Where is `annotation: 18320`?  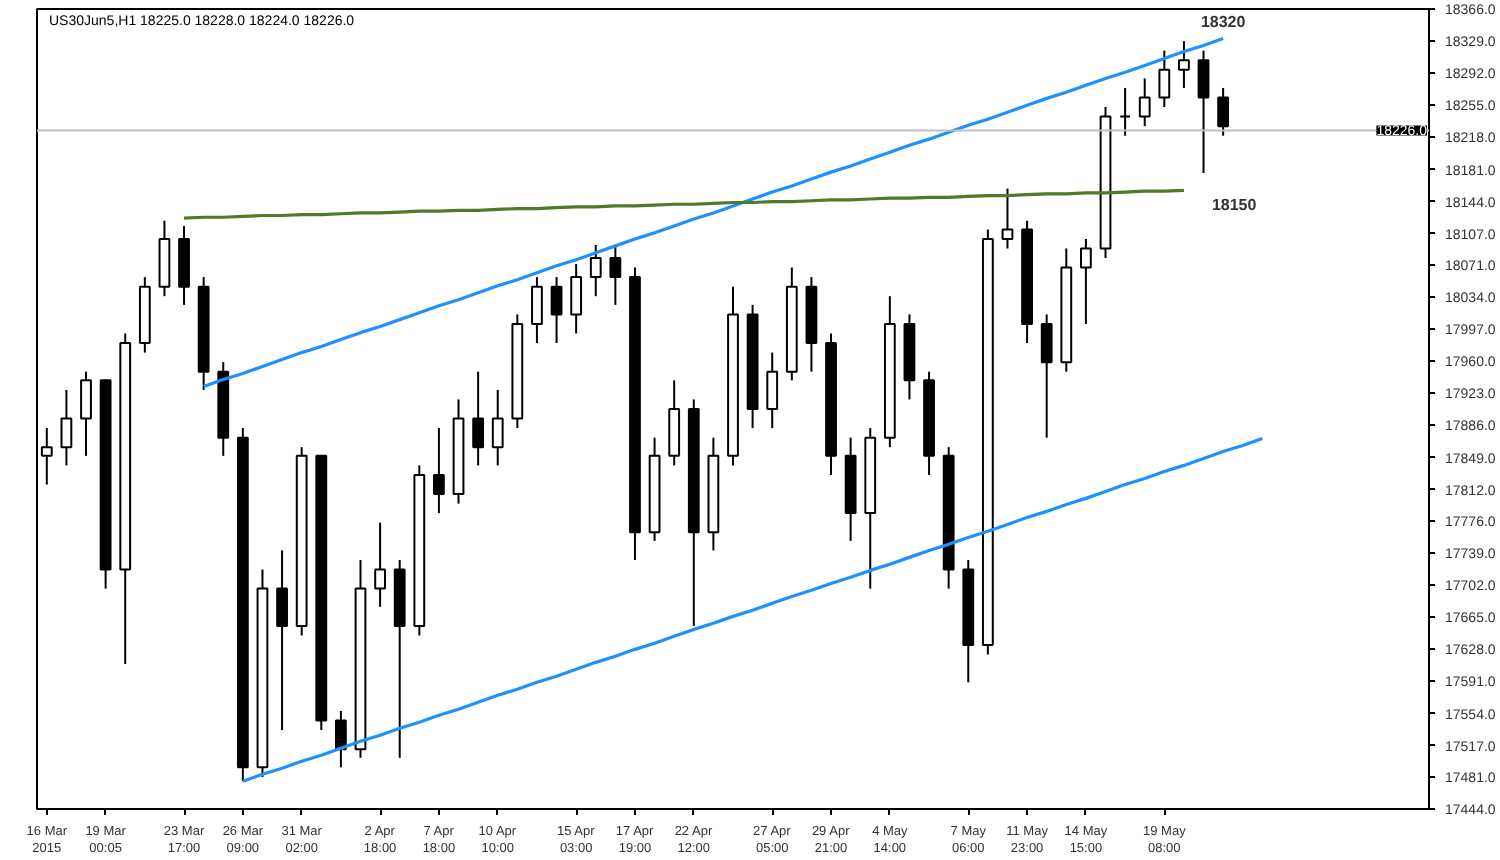 annotation: 18320 is located at coordinates (1223, 21).